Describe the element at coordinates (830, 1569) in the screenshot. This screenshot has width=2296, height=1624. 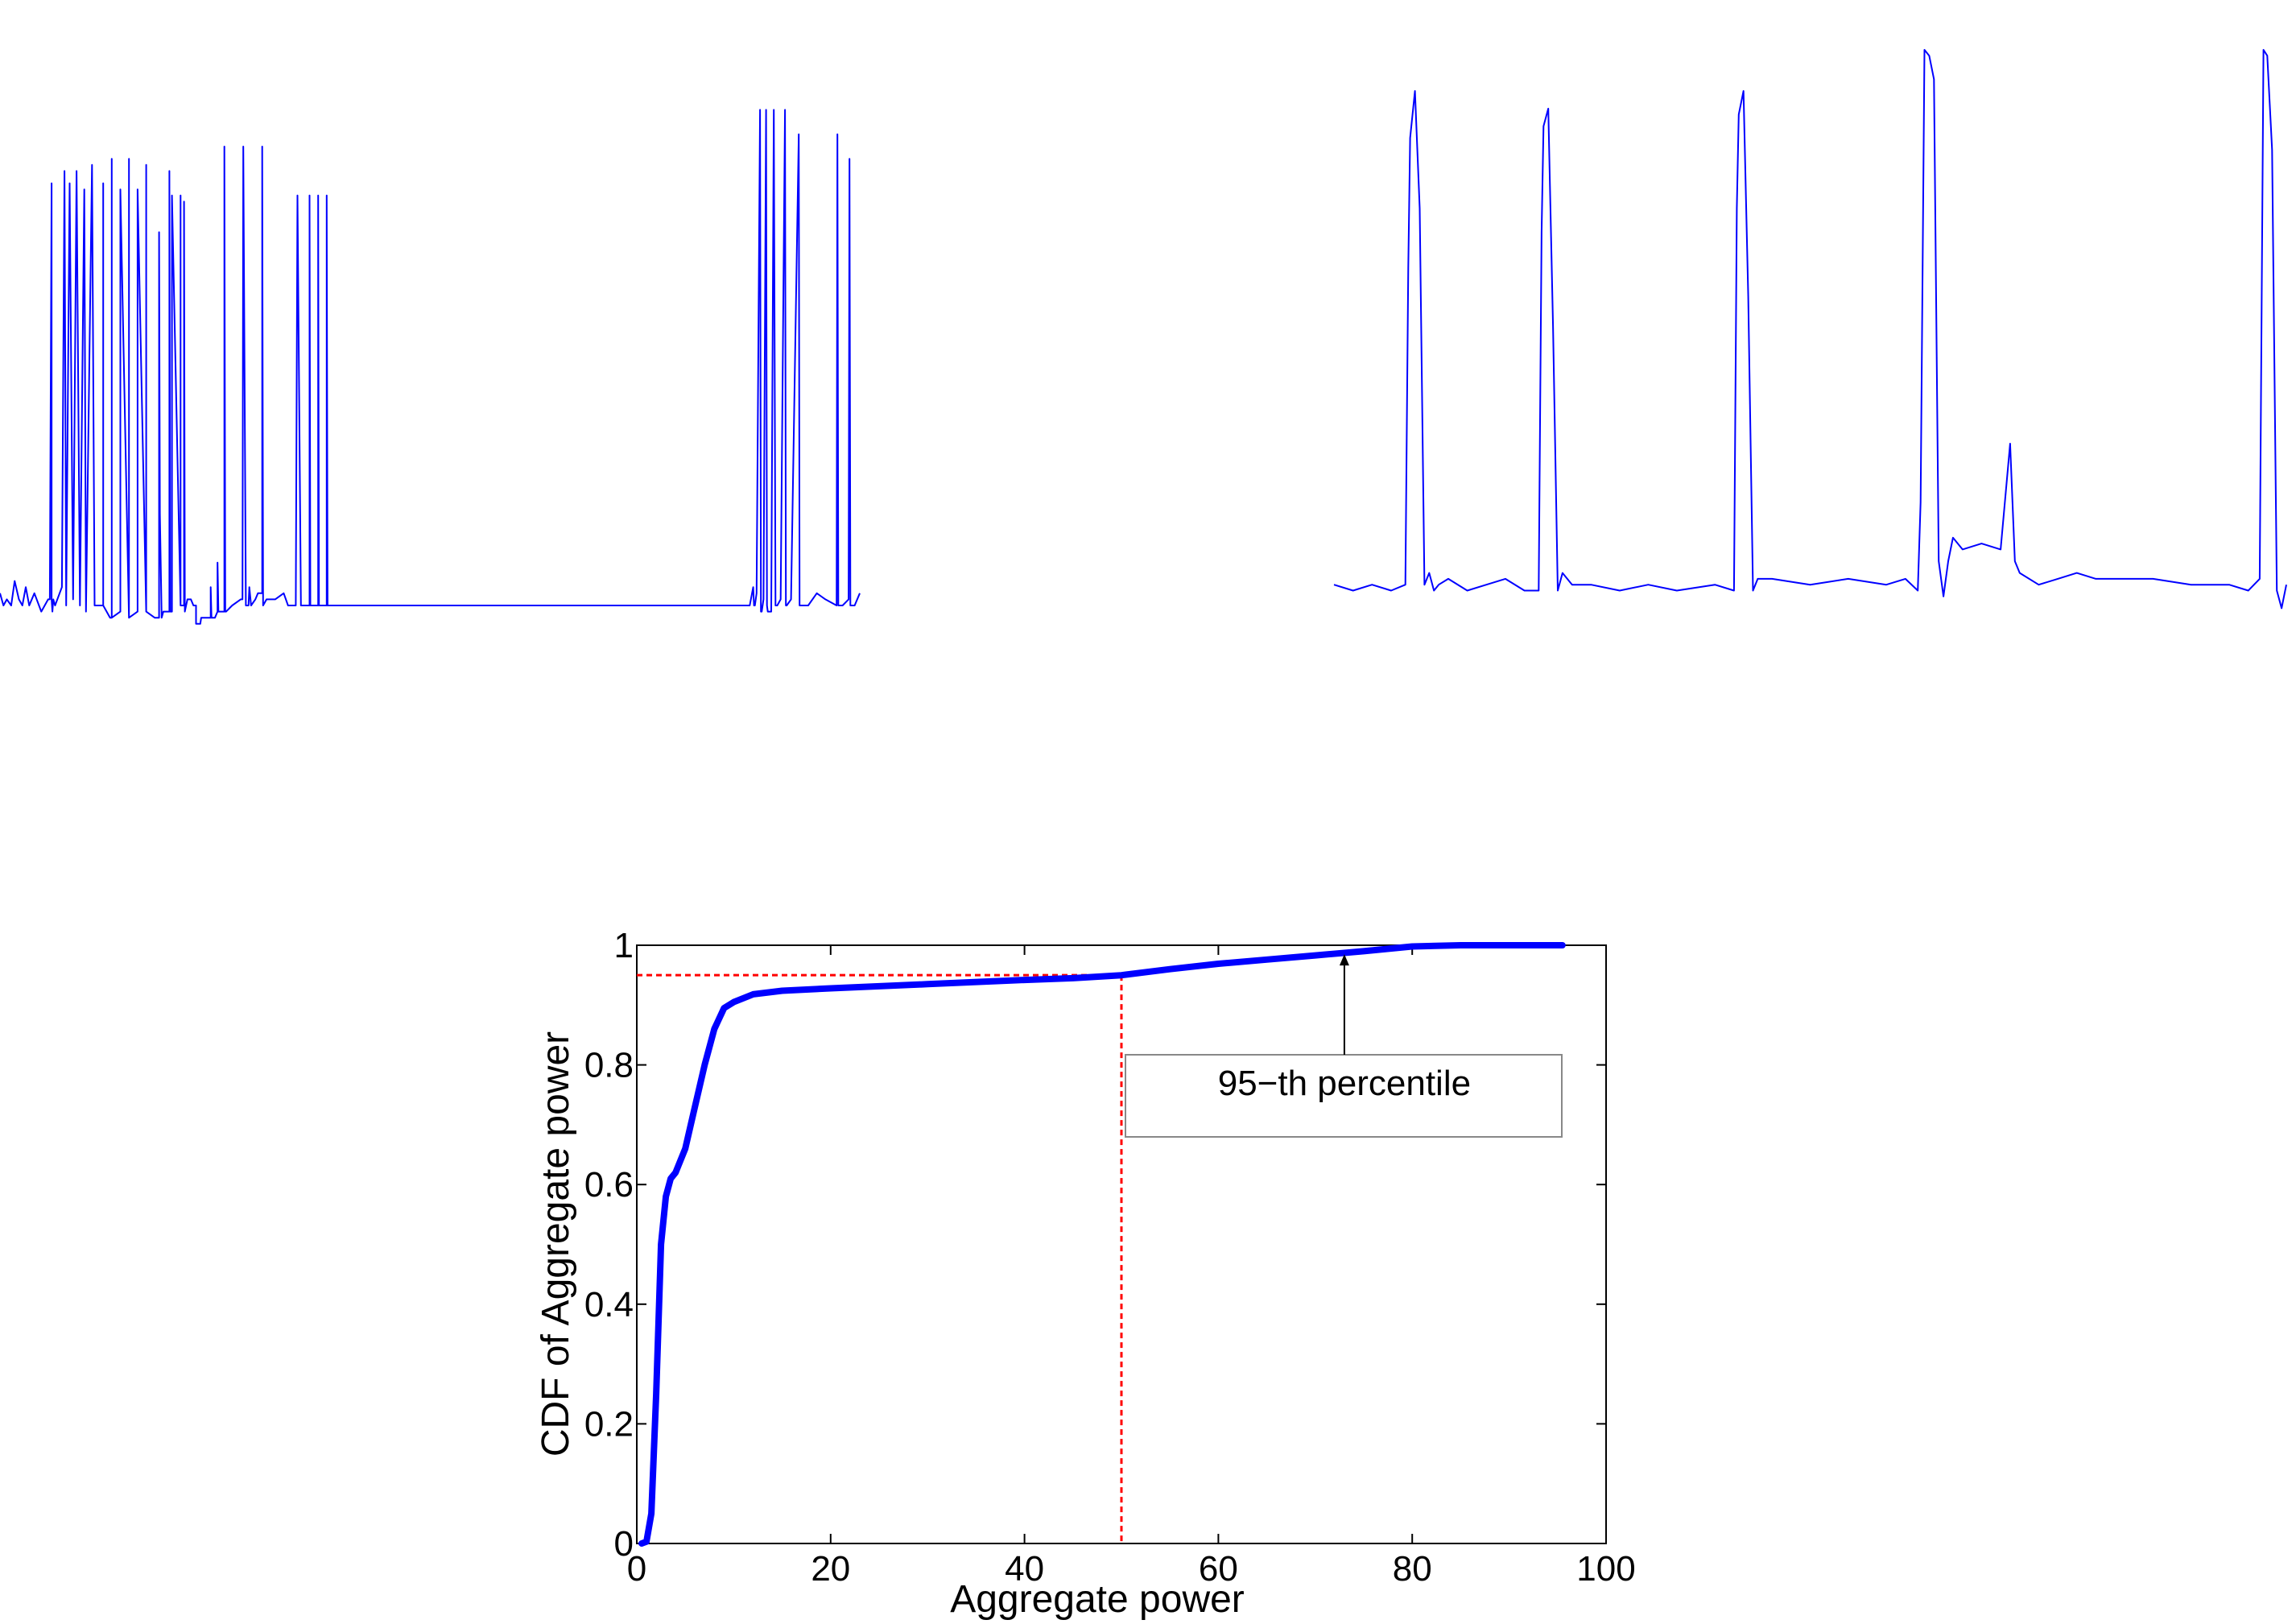
I see `x-tick-label: 20` at that location.